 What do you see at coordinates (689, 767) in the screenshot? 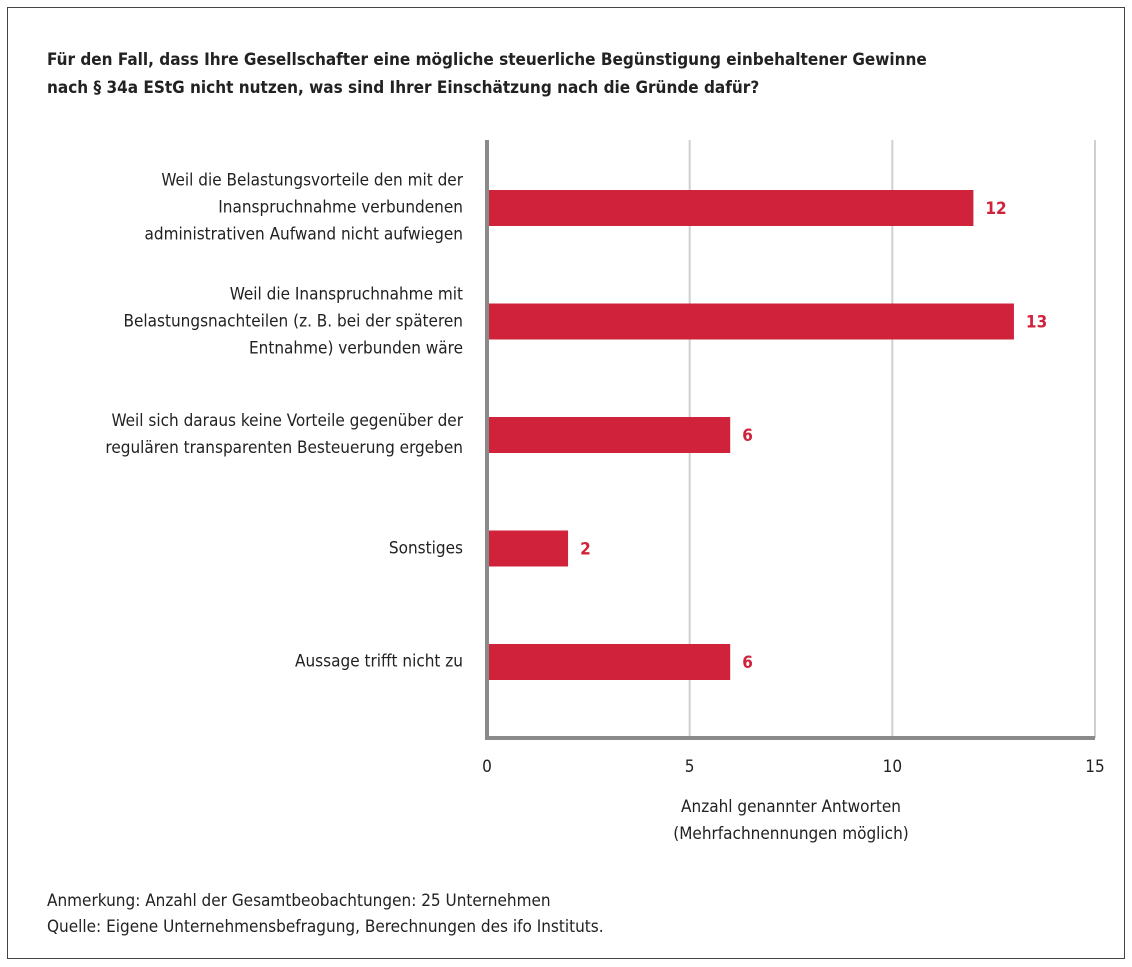
I see `x-tick-label: 5` at bounding box center [689, 767].